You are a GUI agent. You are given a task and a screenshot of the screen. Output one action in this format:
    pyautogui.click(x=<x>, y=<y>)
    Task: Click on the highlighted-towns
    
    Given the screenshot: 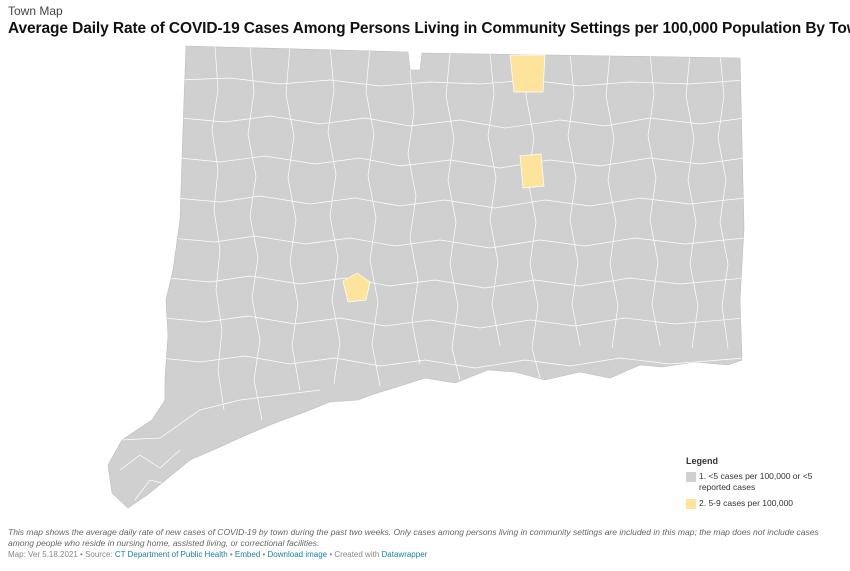 What is the action you would take?
    pyautogui.click(x=444, y=178)
    